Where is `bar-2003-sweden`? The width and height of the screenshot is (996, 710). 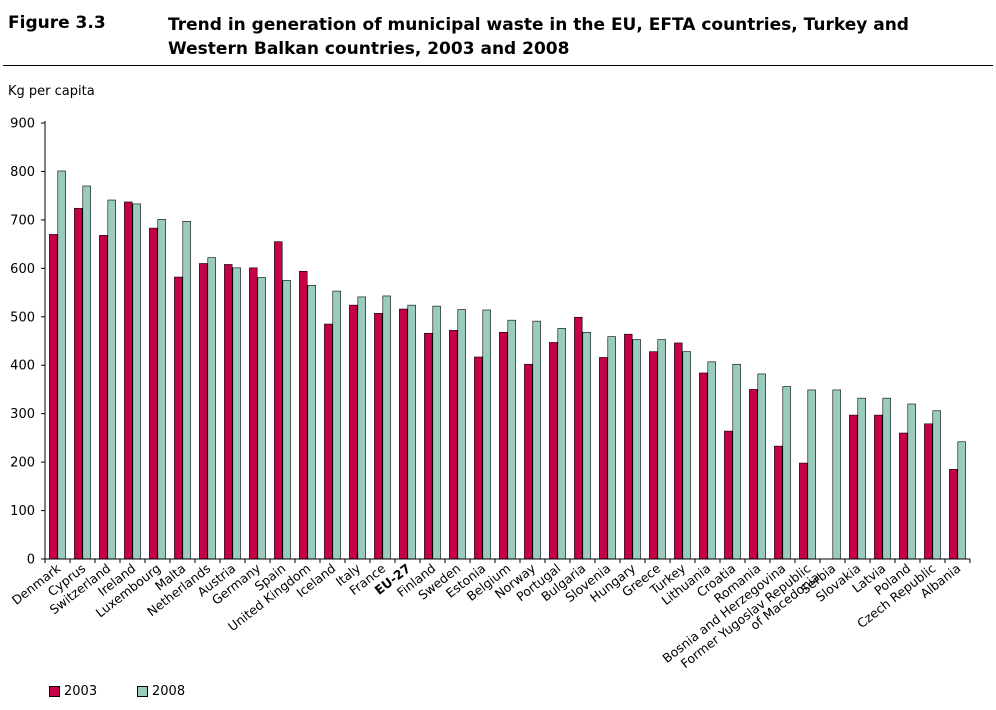
bar-2003-sweden is located at coordinates (453, 445).